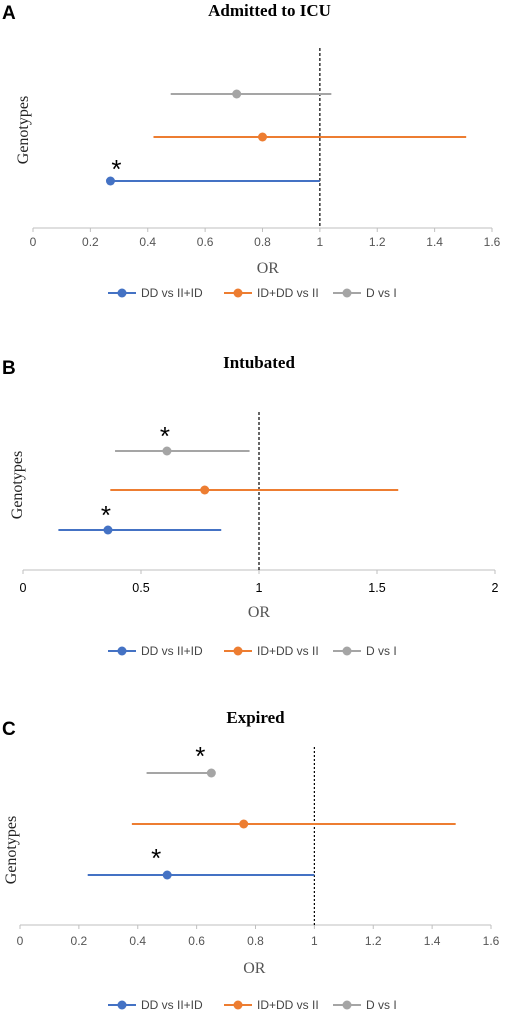 This screenshot has width=505, height=1014. I want to click on x-tick-label: 0.5, so click(140, 588).